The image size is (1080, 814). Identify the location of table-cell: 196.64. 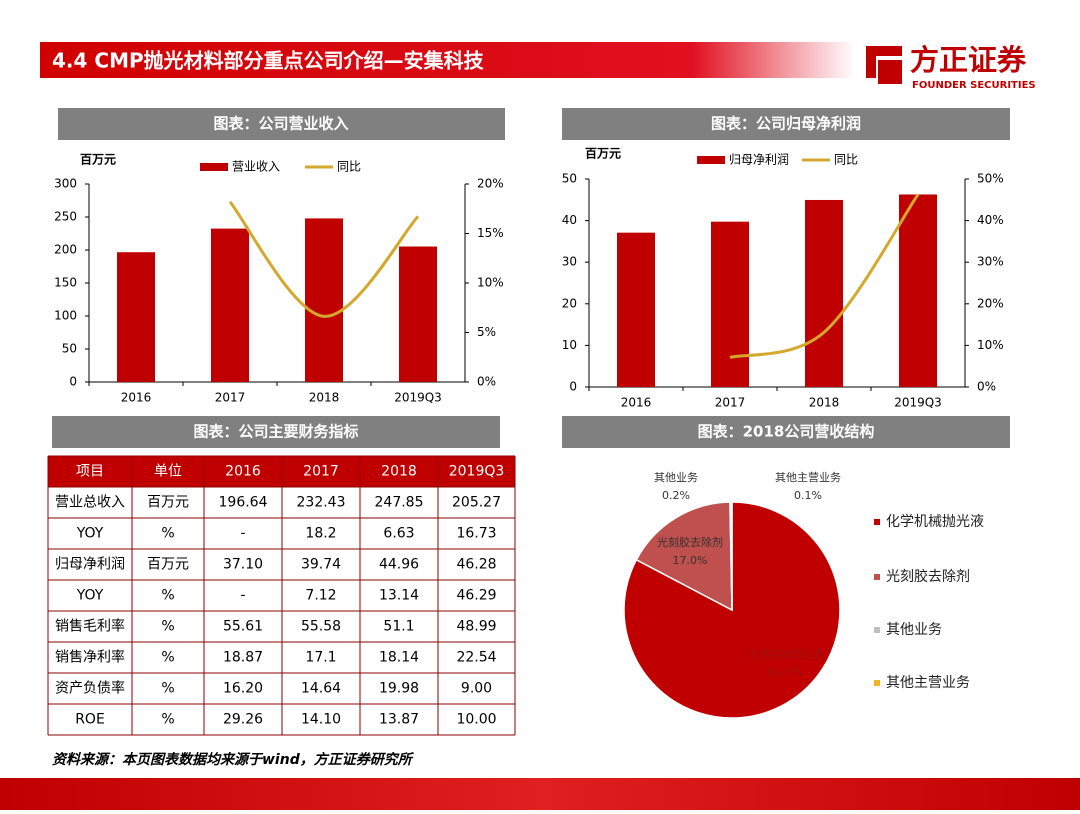
(243, 503).